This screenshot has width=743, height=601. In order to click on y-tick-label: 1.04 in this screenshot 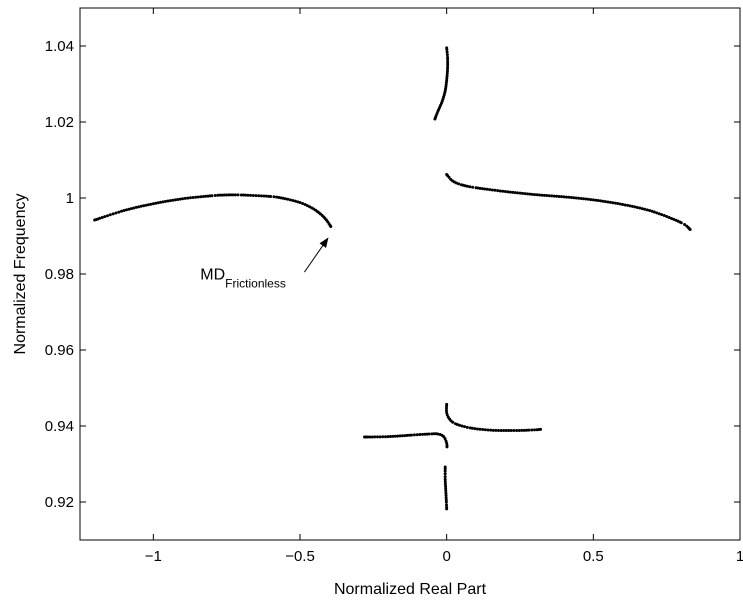, I will do `click(59, 46)`.